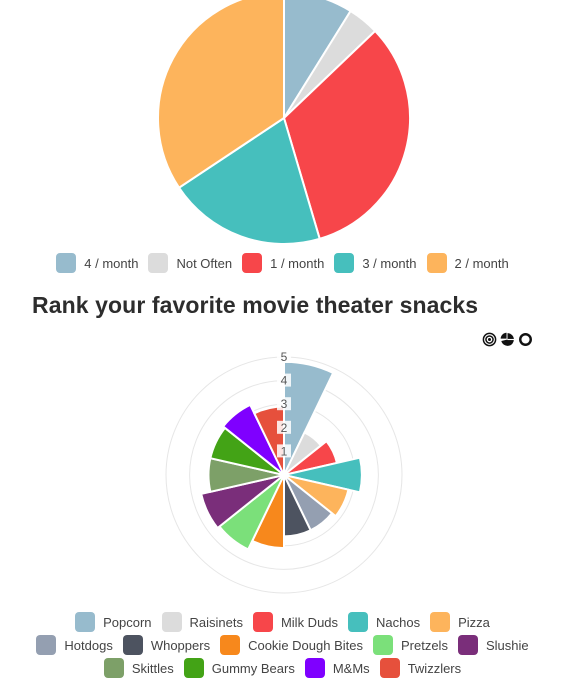  What do you see at coordinates (152, 668) in the screenshot?
I see `legend-label: Skittles` at bounding box center [152, 668].